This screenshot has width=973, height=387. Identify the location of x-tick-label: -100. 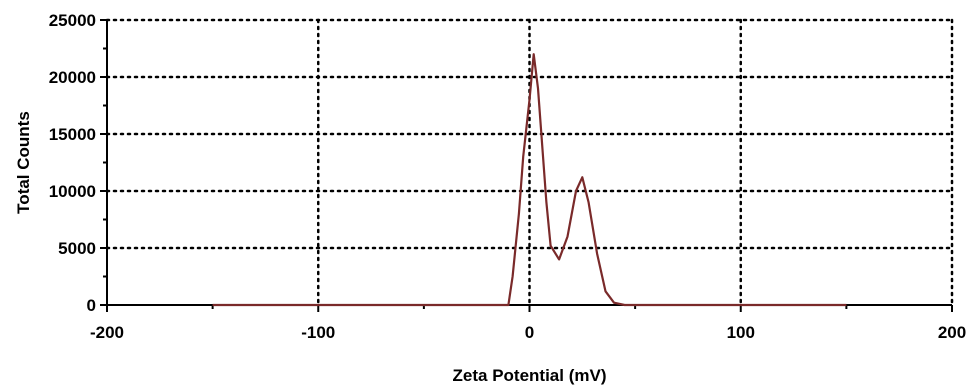
(318, 332).